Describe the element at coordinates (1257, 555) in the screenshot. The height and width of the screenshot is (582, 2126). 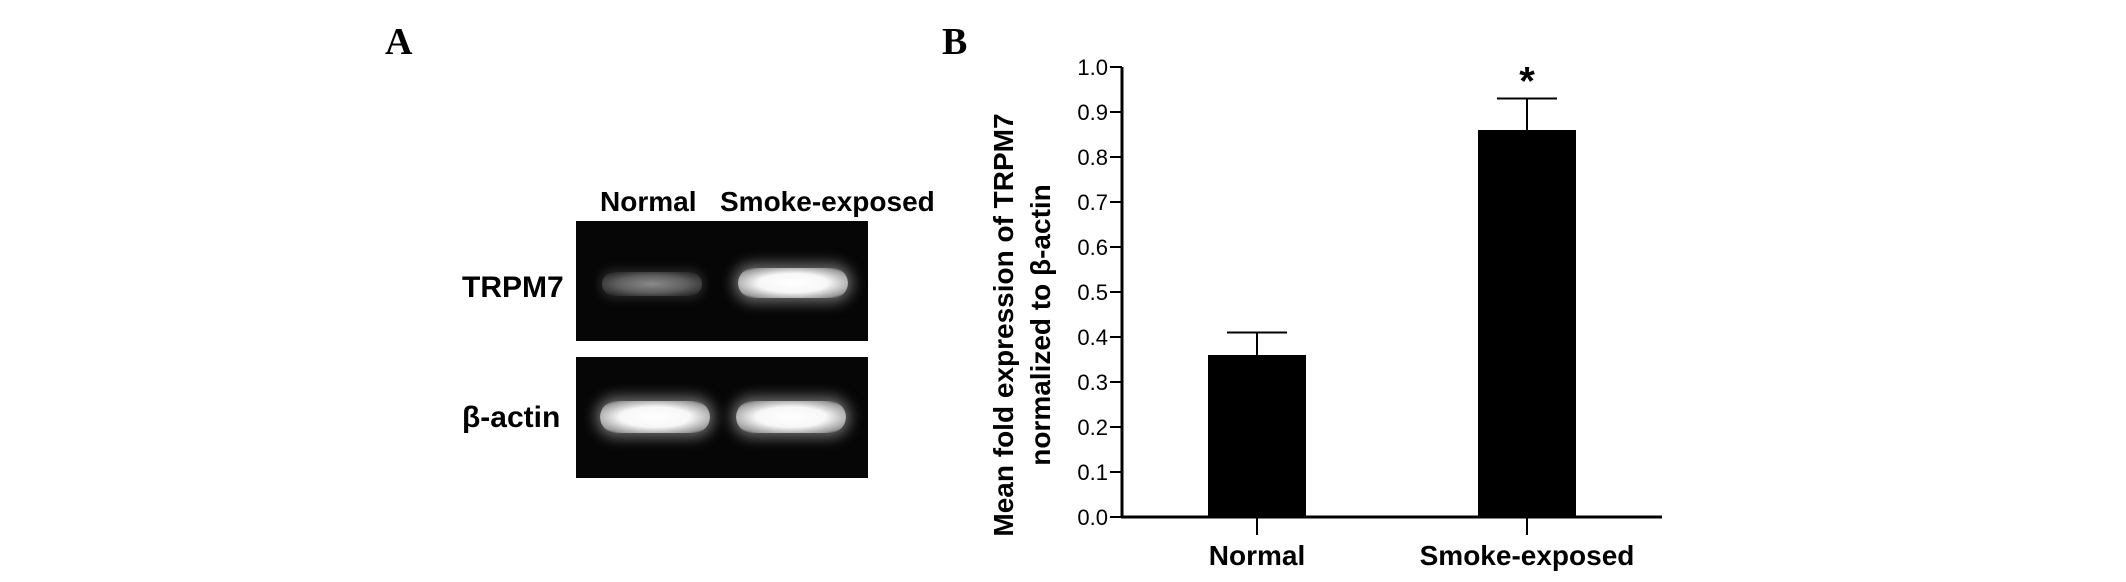
I see `x-tick-label: Normal` at that location.